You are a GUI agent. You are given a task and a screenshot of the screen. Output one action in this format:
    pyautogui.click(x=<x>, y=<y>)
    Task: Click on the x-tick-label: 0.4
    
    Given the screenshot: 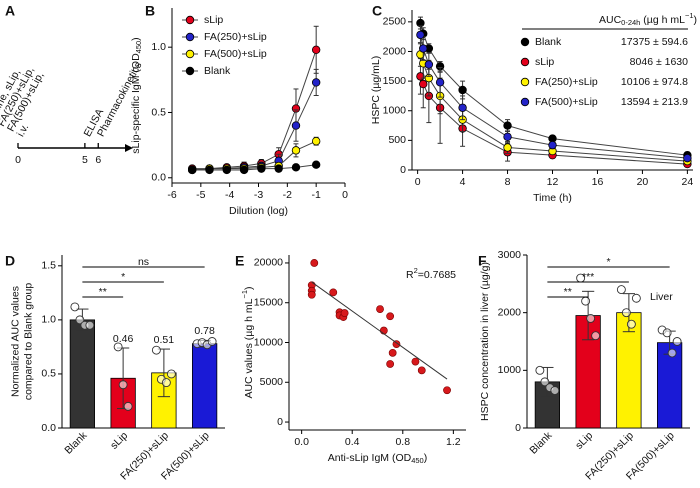 What is the action you would take?
    pyautogui.click(x=352, y=442)
    